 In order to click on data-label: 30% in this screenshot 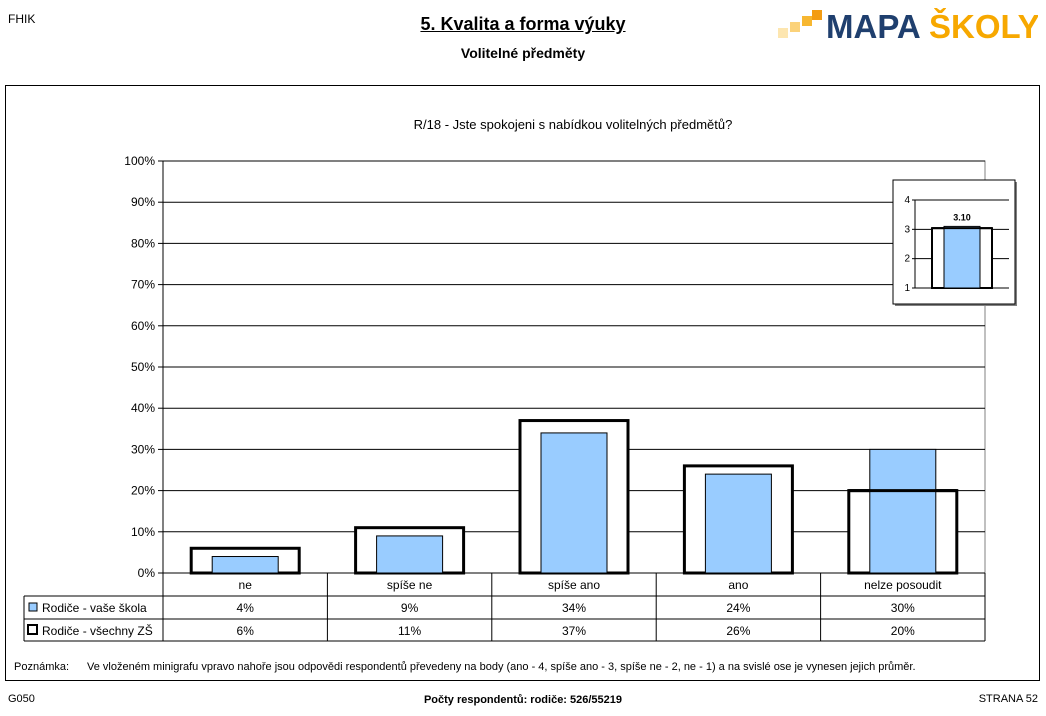, I will do `click(903, 608)`.